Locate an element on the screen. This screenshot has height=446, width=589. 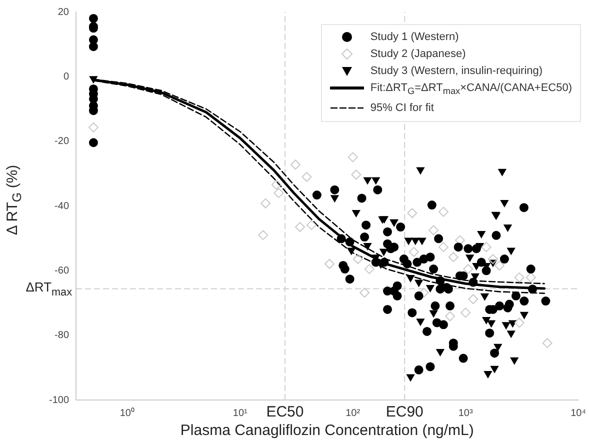
y-tick-label: -60 is located at coordinates (62, 270).